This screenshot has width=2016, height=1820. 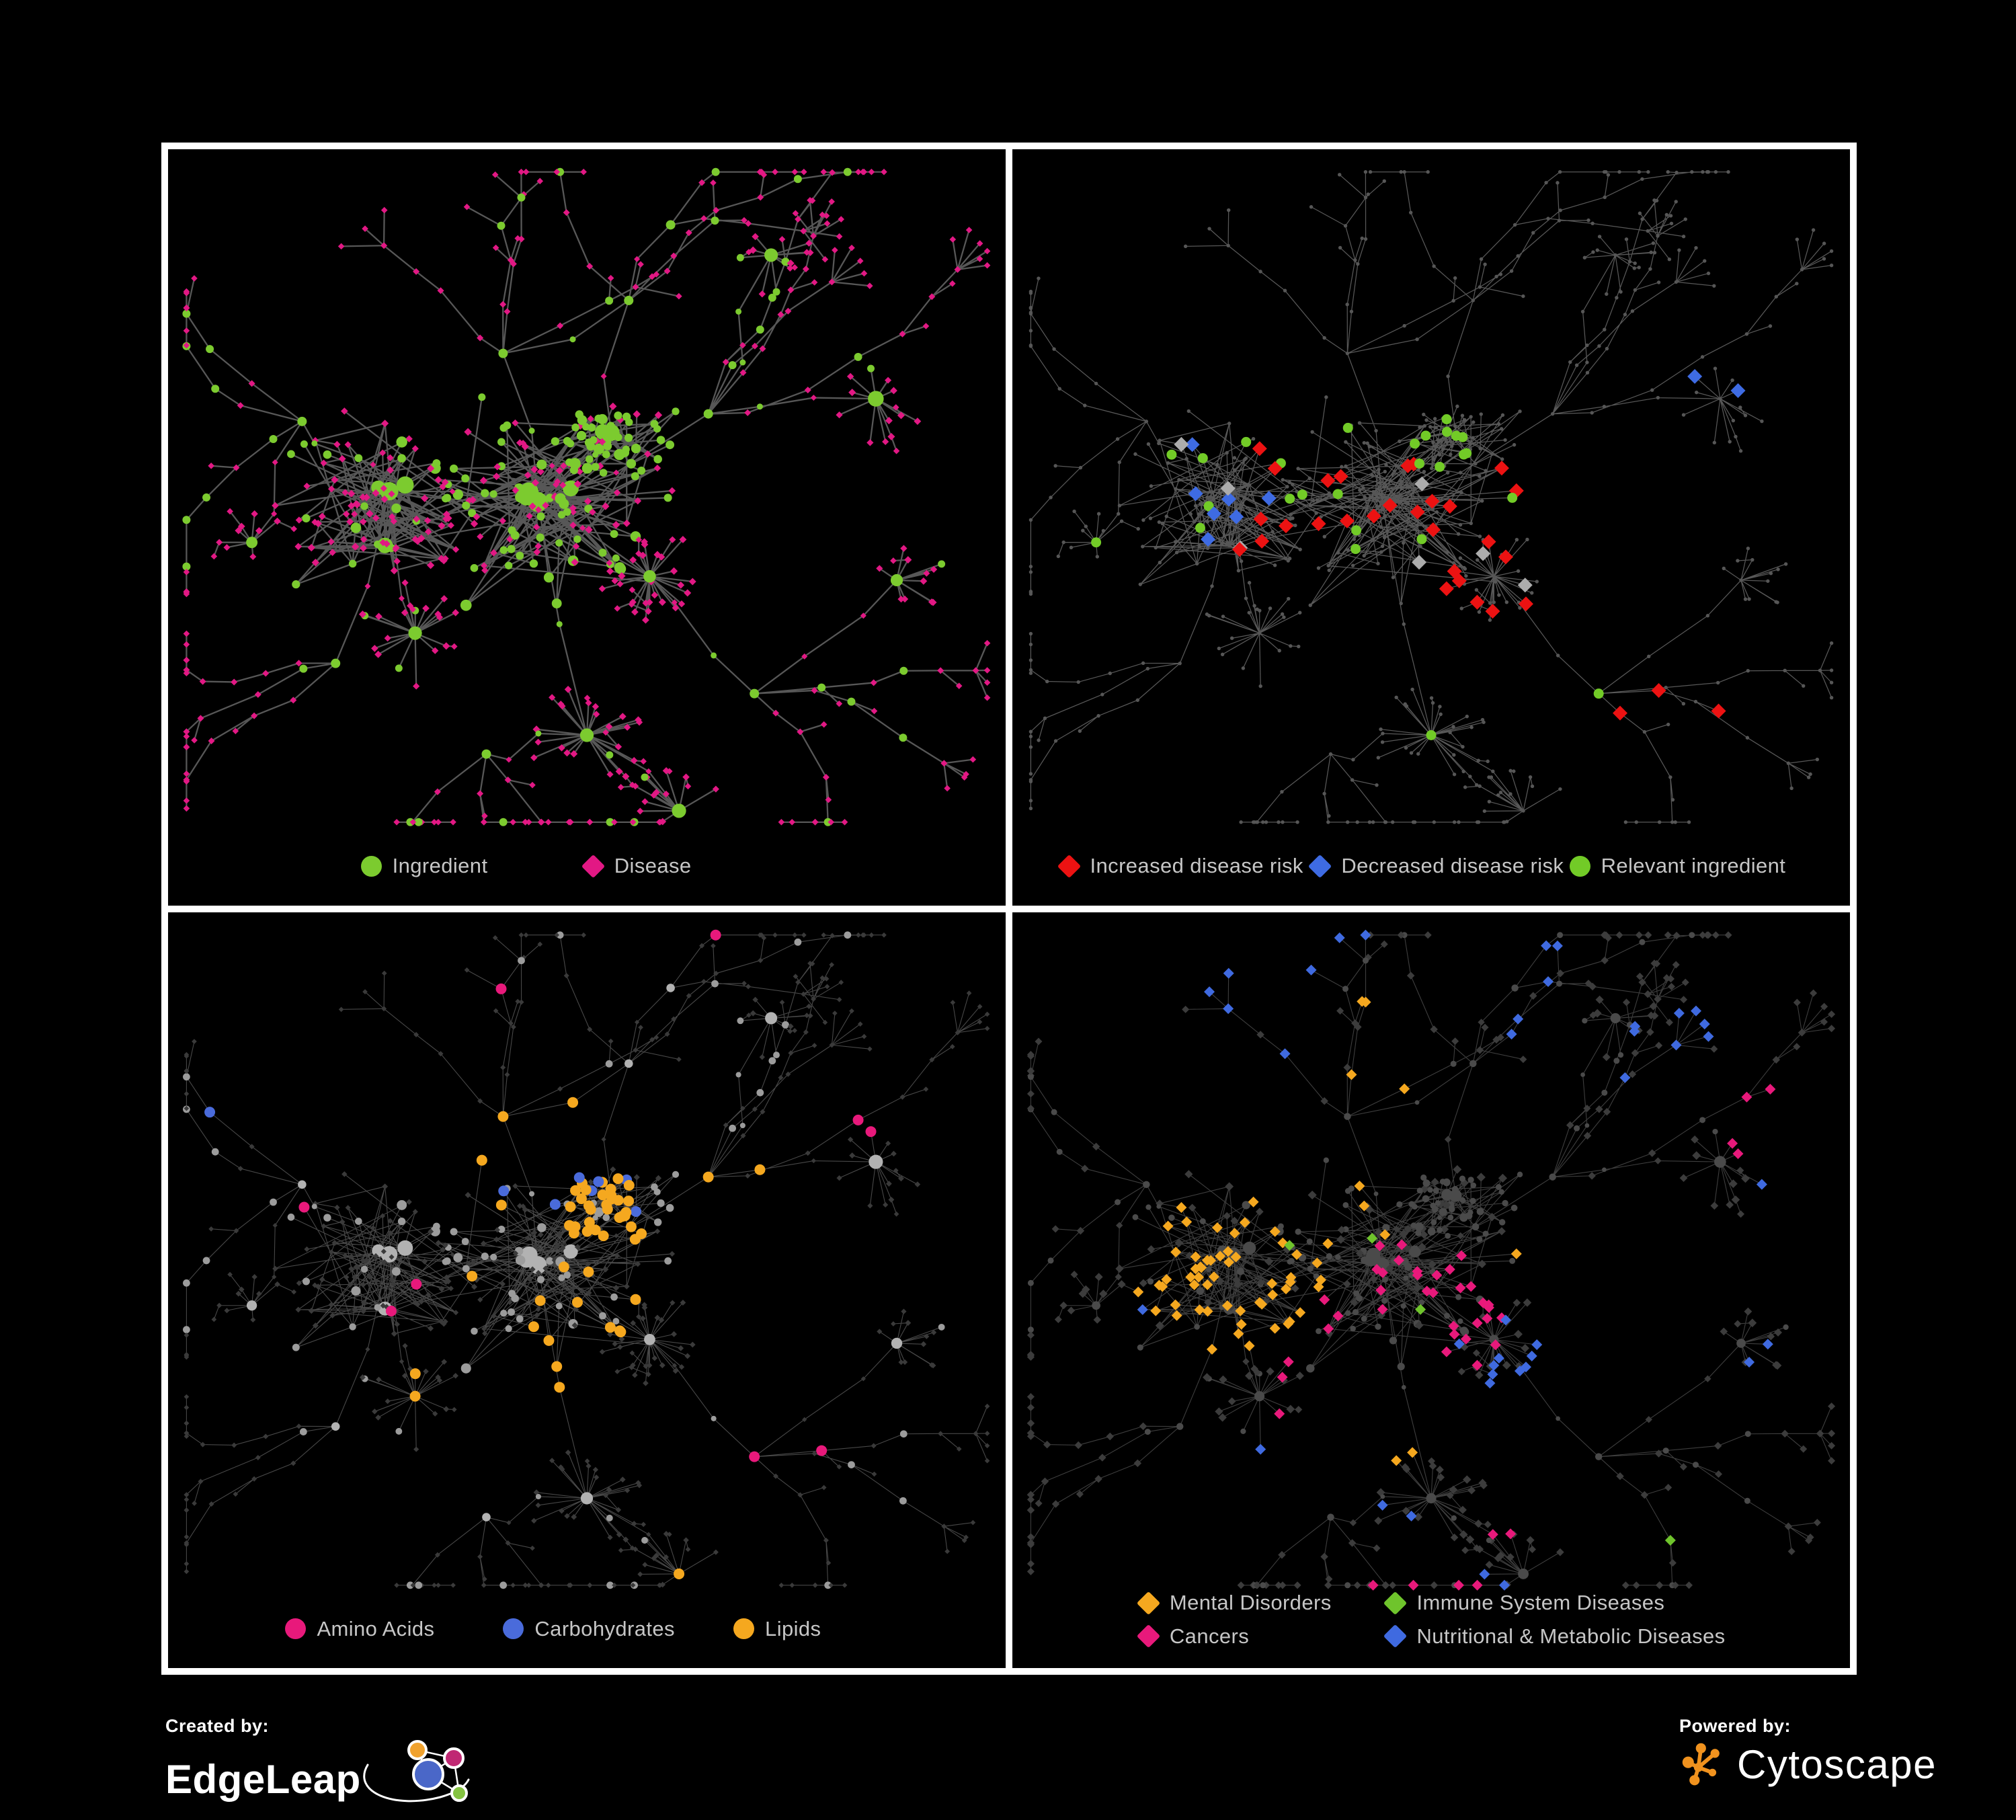 What do you see at coordinates (586, 1259) in the screenshot?
I see `network-graph-macronutrients` at bounding box center [586, 1259].